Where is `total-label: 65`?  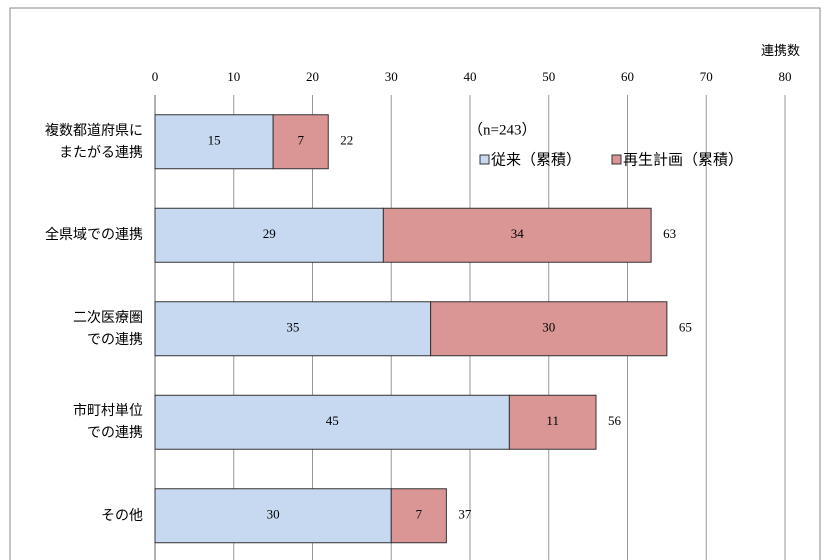 total-label: 65 is located at coordinates (685, 327).